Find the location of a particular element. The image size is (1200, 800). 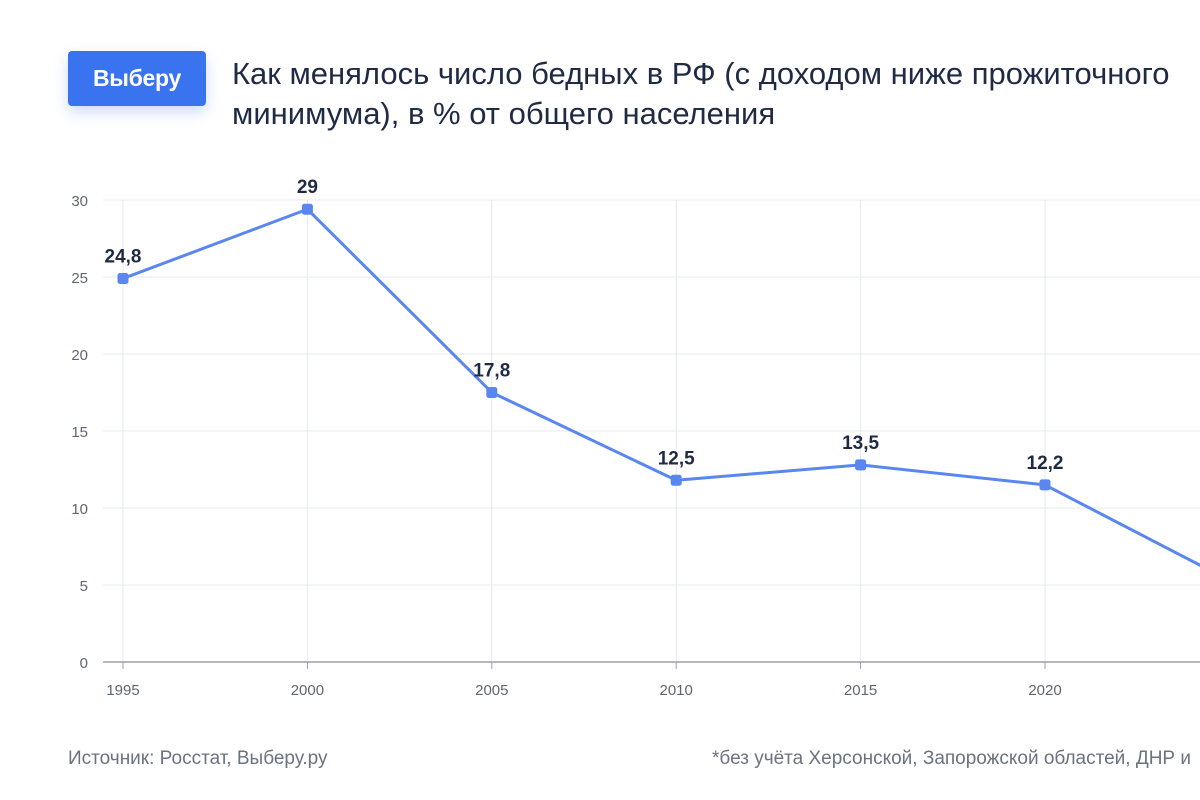

y-tick-label: 25 is located at coordinates (79, 278).